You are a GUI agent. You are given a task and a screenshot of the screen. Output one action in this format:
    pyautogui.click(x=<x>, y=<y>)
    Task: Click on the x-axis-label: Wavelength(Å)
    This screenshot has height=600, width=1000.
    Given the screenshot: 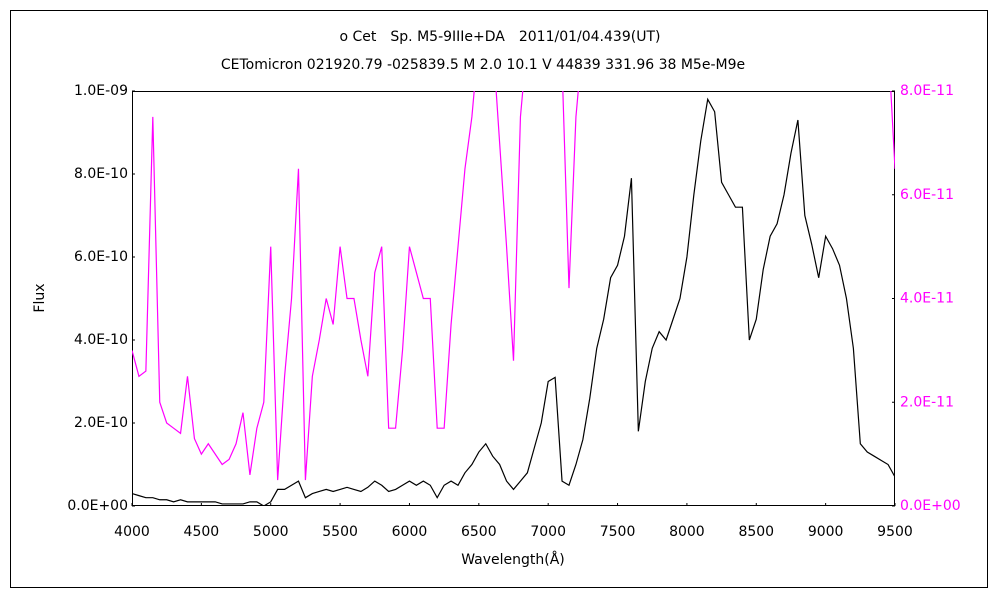 What is the action you would take?
    pyautogui.click(x=513, y=559)
    